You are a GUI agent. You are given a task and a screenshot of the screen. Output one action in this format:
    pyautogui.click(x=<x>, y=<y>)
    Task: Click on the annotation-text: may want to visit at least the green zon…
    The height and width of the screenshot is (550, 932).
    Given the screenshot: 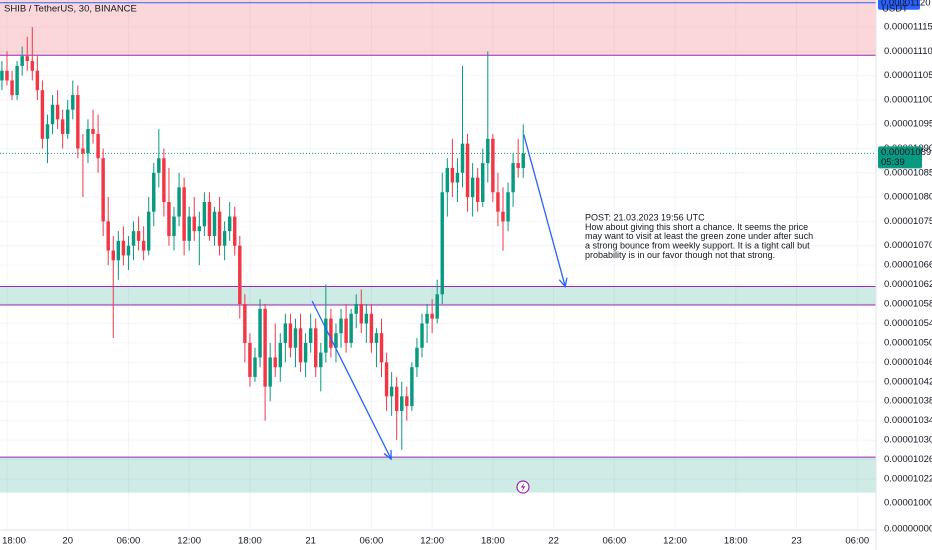 What is the action you would take?
    pyautogui.click(x=699, y=236)
    